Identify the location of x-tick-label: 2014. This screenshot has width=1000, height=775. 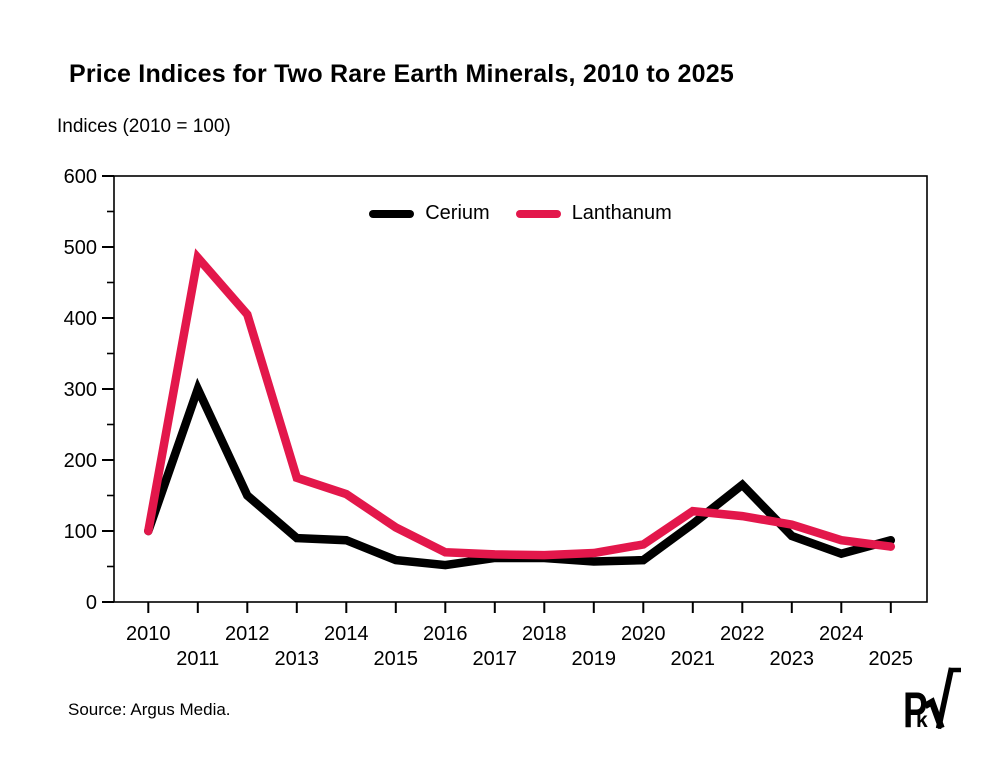
(346, 634).